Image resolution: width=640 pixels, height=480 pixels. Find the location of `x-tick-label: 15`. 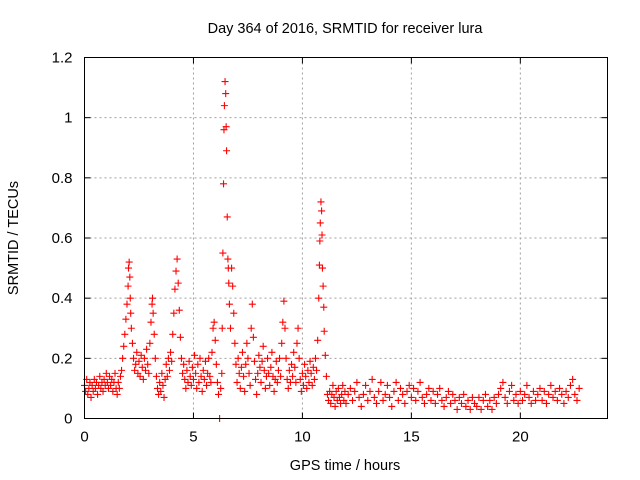

x-tick-label: 15 is located at coordinates (411, 437).